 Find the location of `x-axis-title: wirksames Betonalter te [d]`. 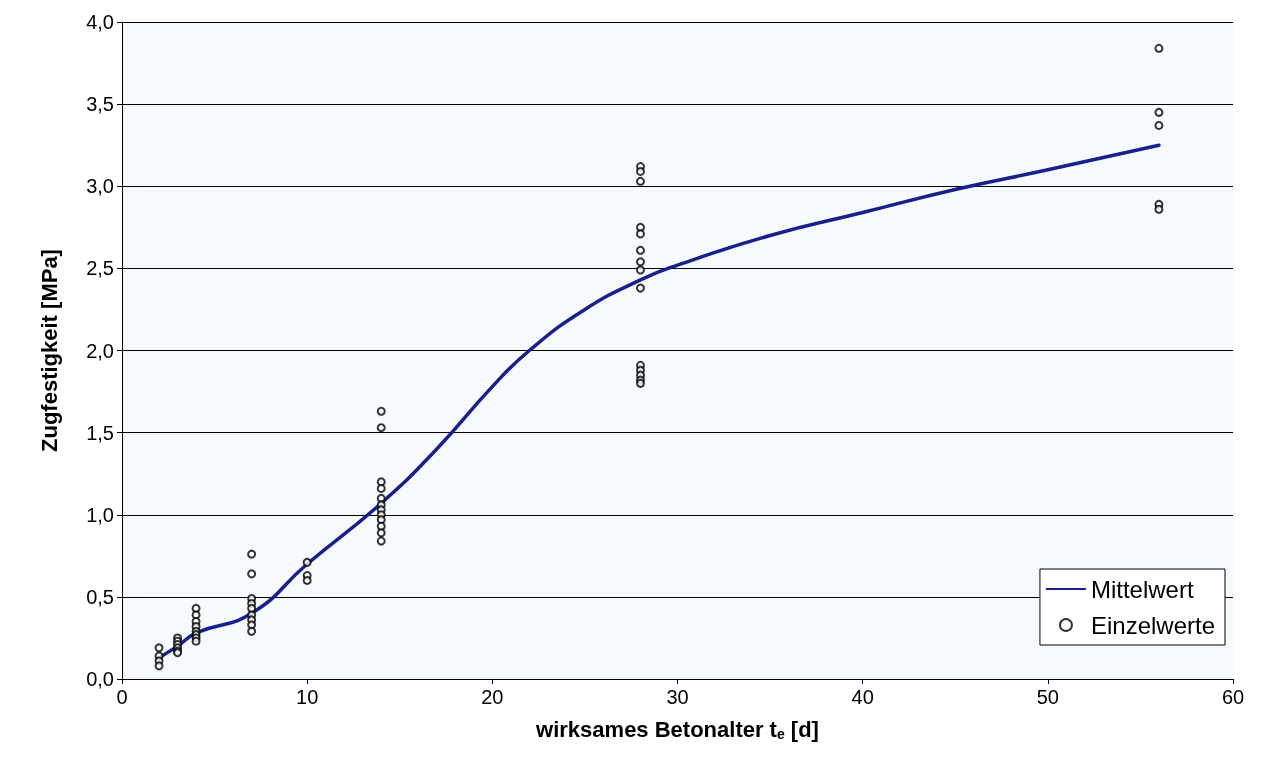

x-axis-title: wirksames Betonalter te [d] is located at coordinates (677, 729).